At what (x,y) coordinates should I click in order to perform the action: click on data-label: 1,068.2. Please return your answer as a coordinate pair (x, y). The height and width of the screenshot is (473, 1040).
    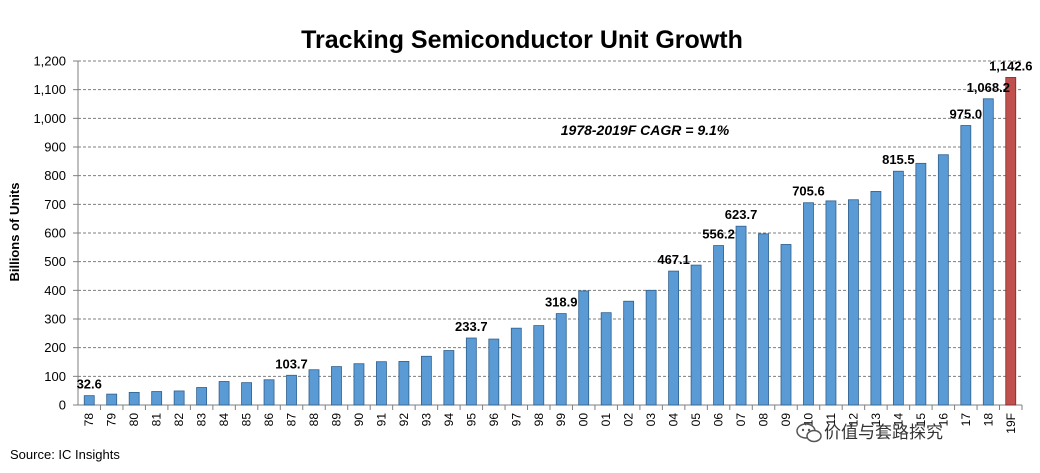
    Looking at the image, I should click on (988, 87).